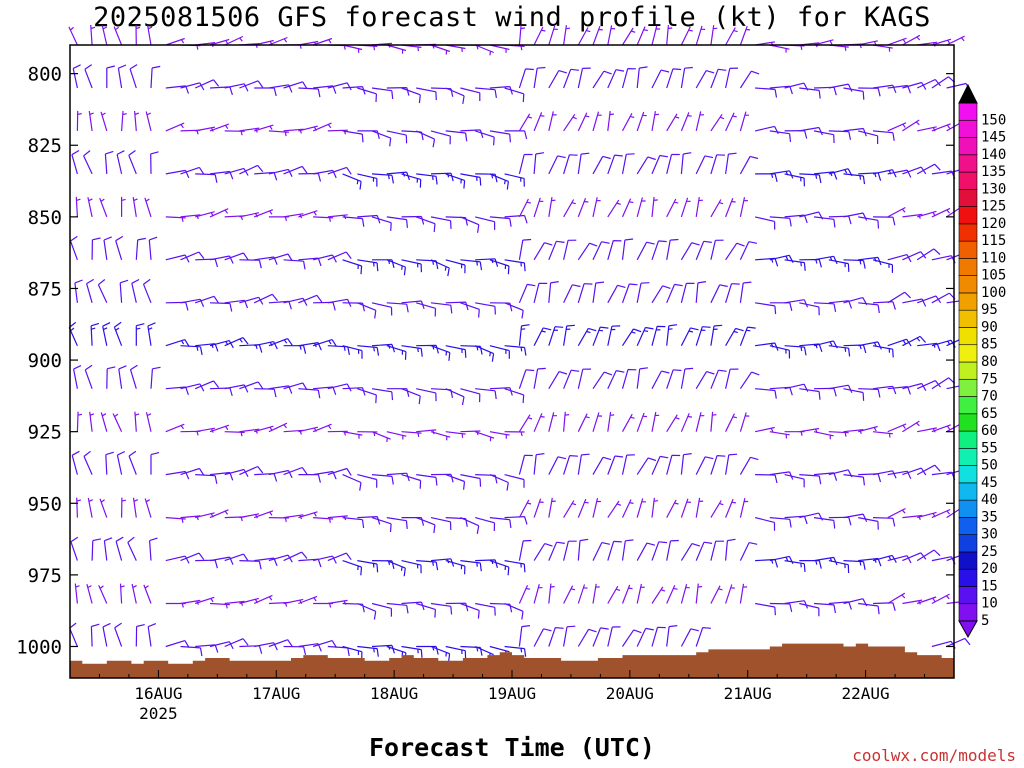 The width and height of the screenshot is (1024, 768). I want to click on credit-link: coolwx.com/models, so click(934, 755).